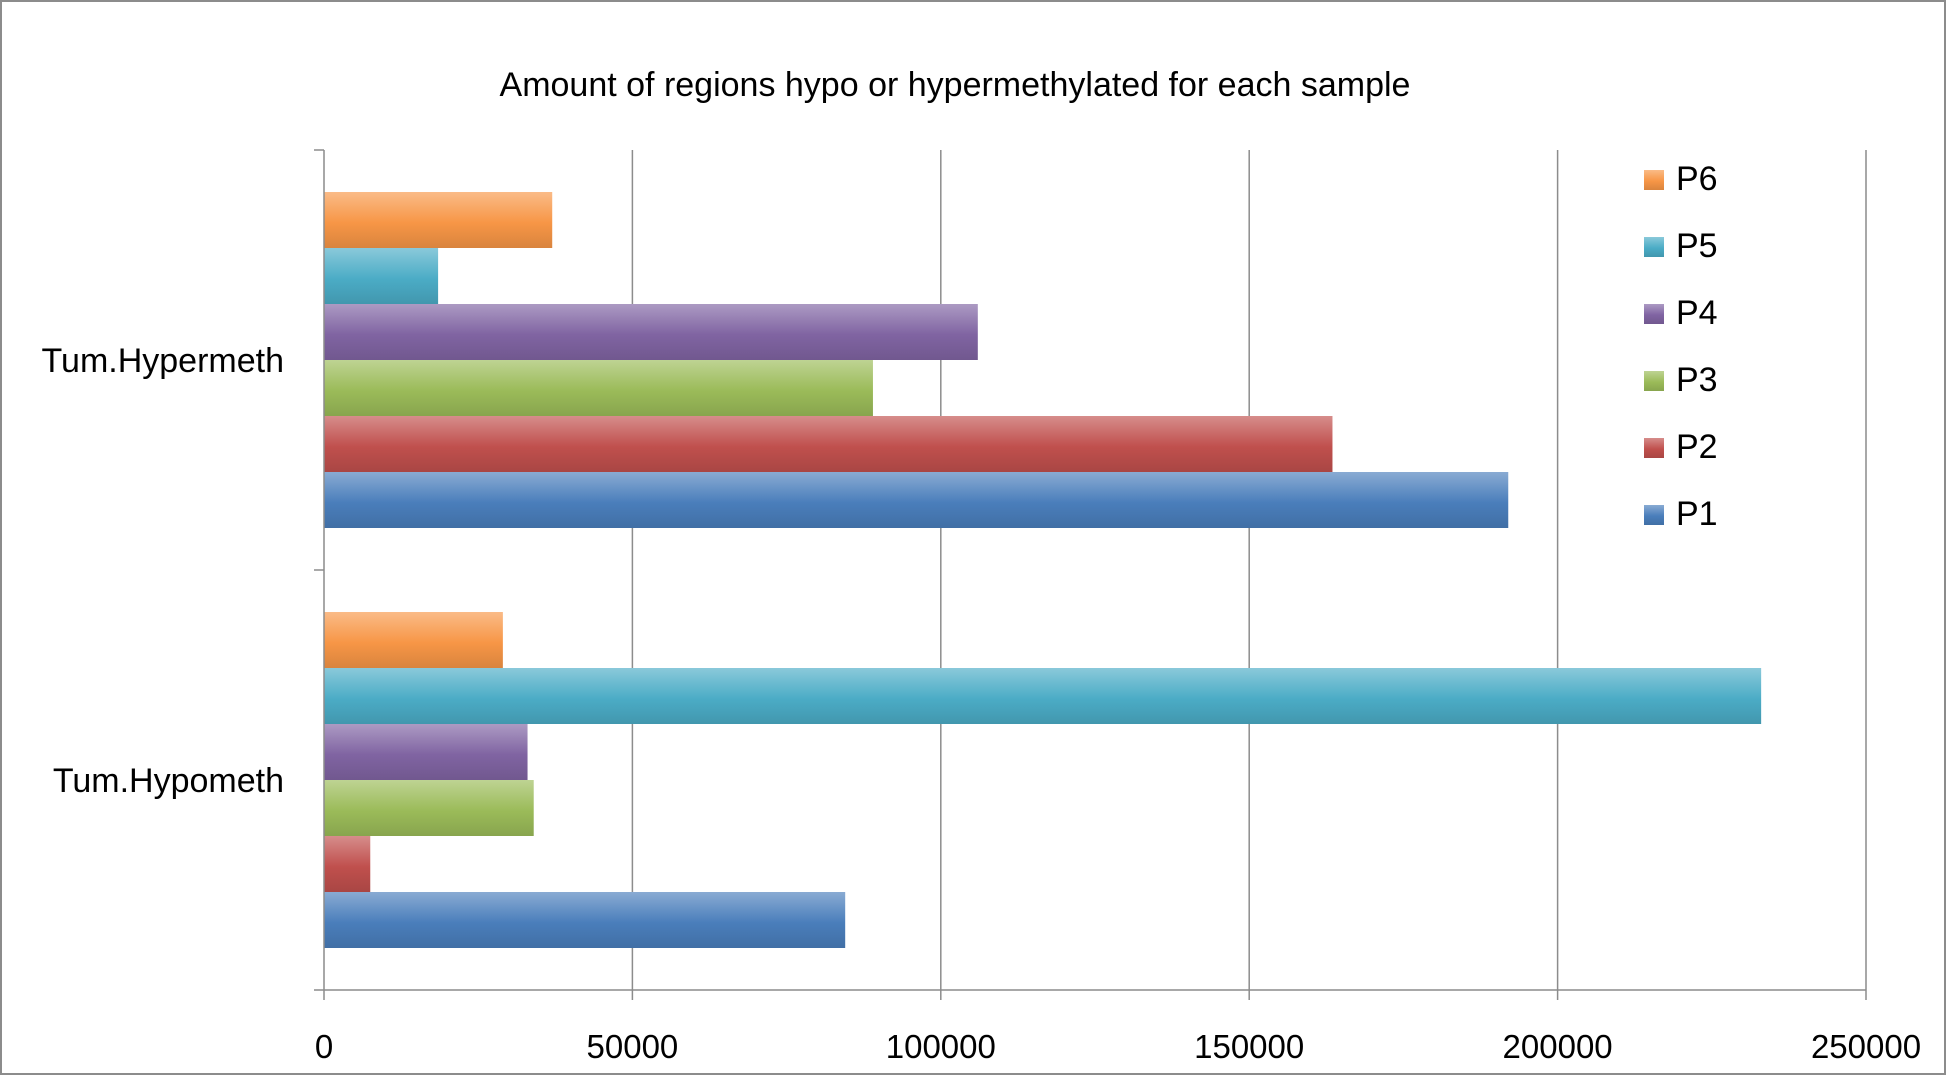  What do you see at coordinates (1697, 313) in the screenshot?
I see `legend-label: P4` at bounding box center [1697, 313].